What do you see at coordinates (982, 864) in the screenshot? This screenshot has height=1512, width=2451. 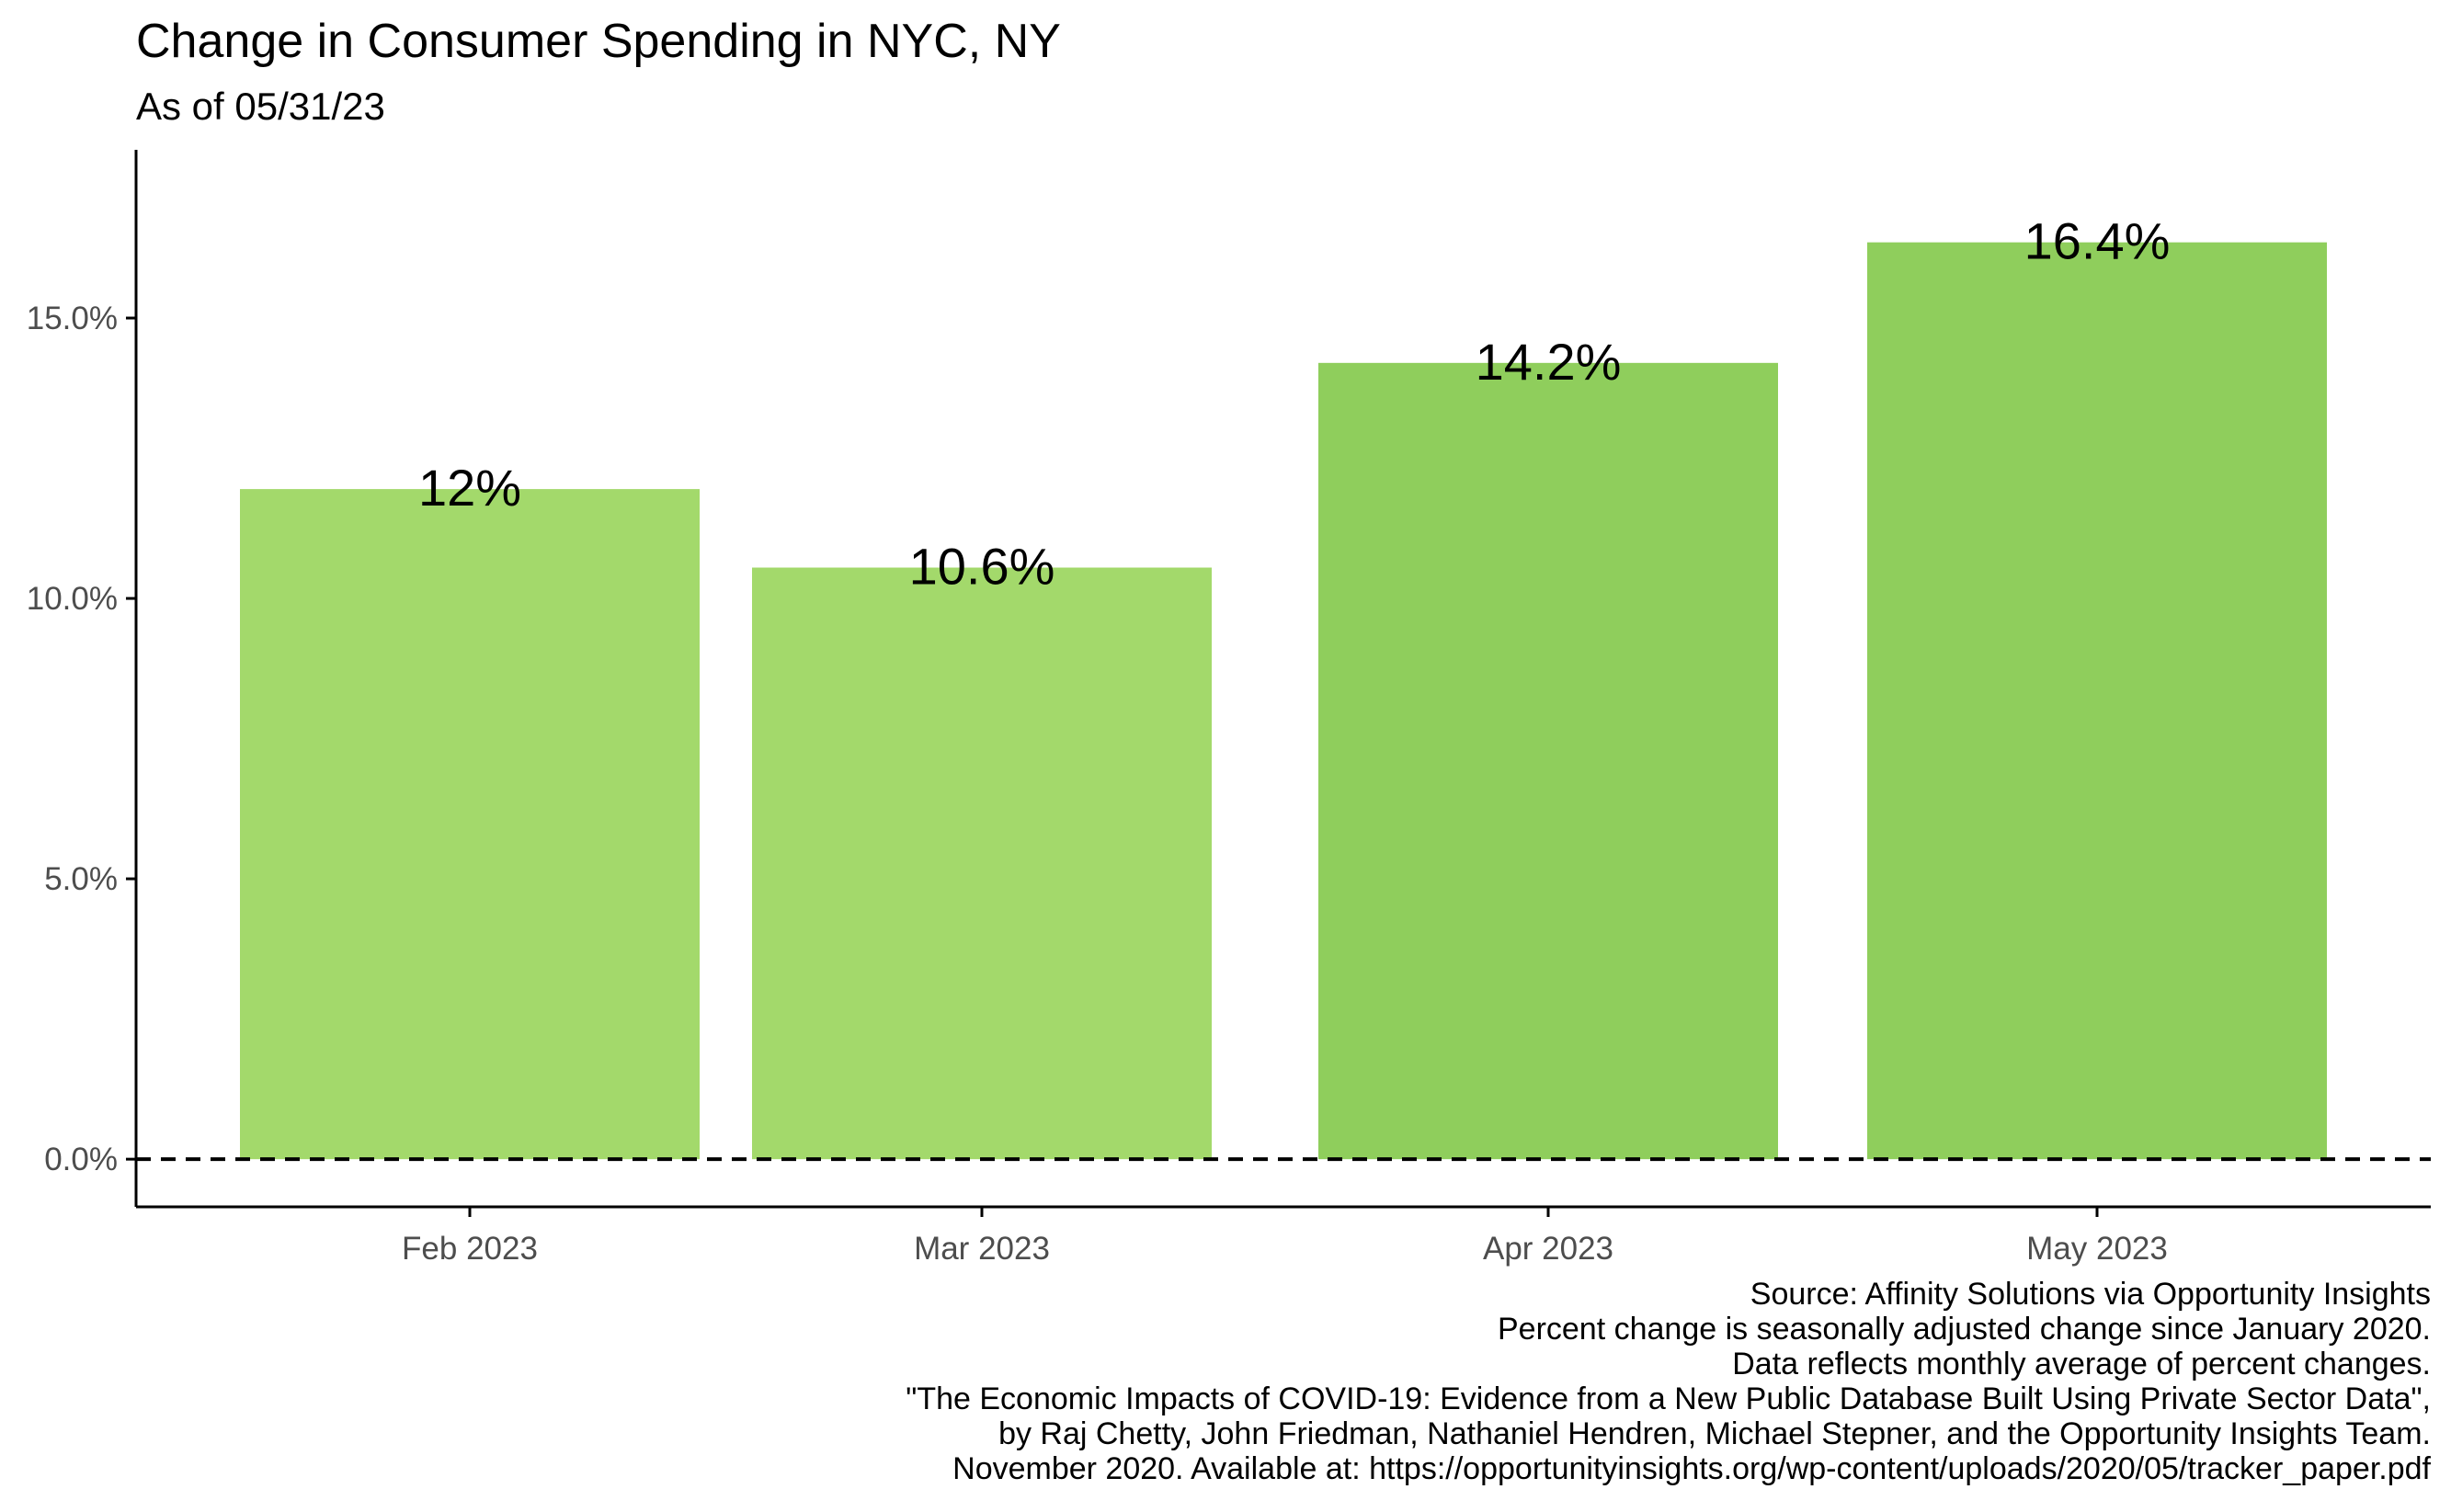 I see `bar-mar-2023` at bounding box center [982, 864].